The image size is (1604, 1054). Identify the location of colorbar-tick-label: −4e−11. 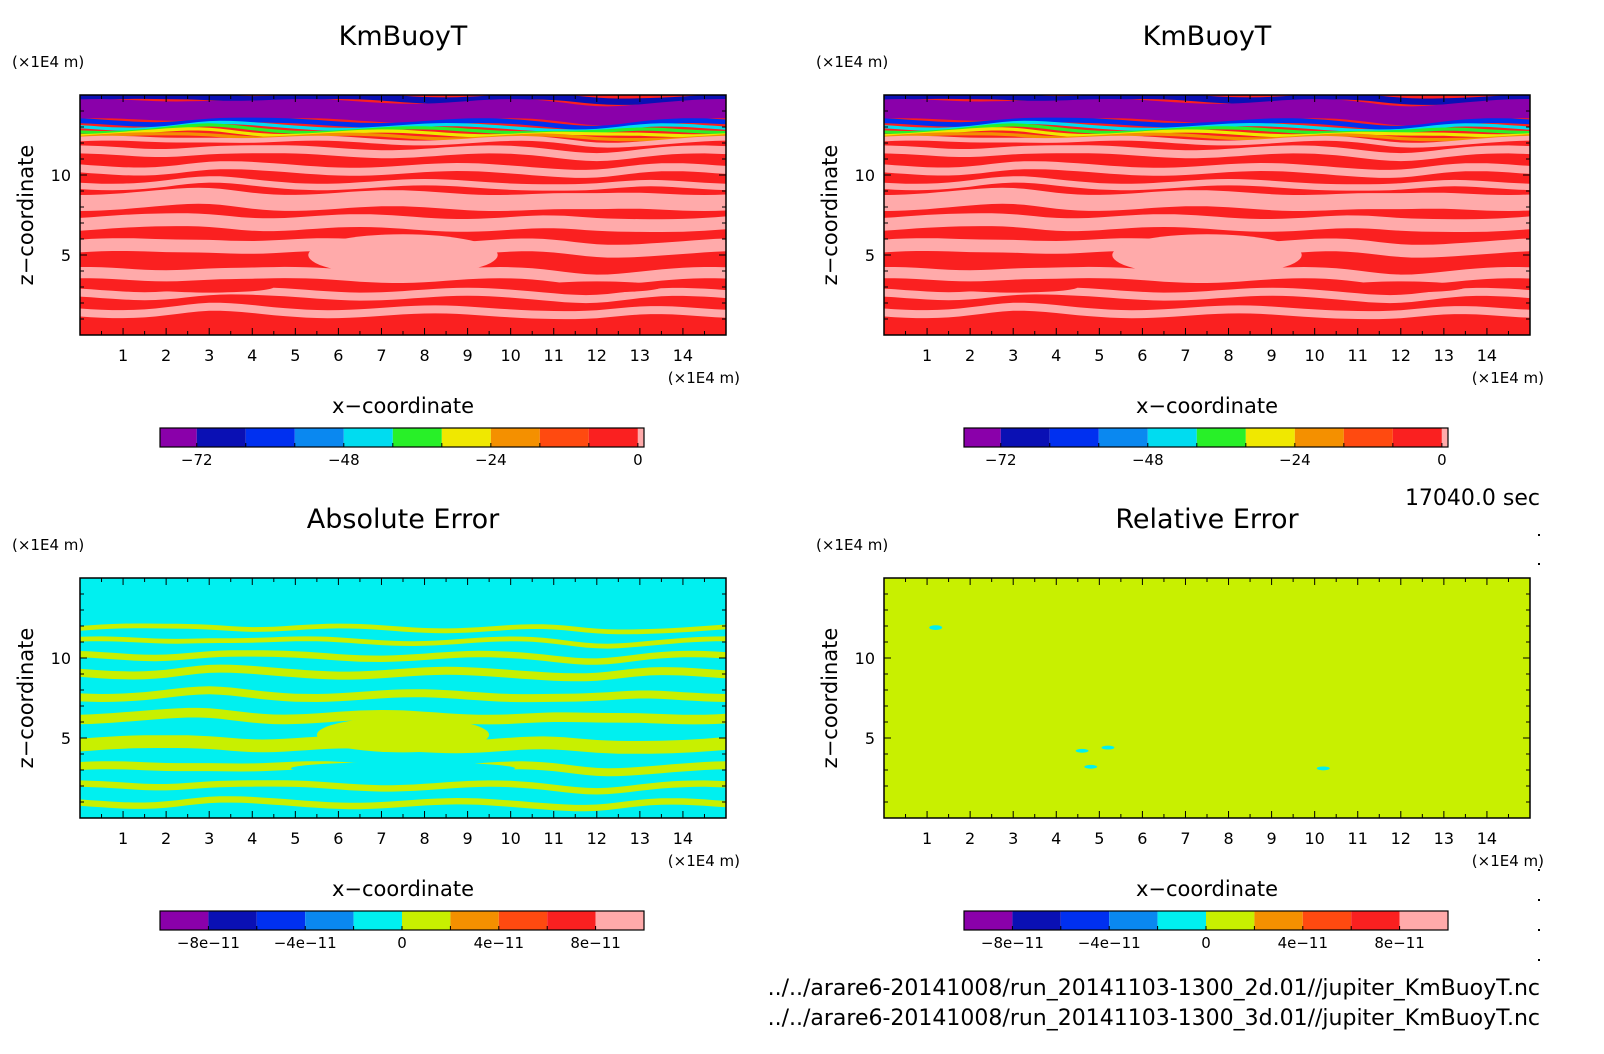
(305, 943).